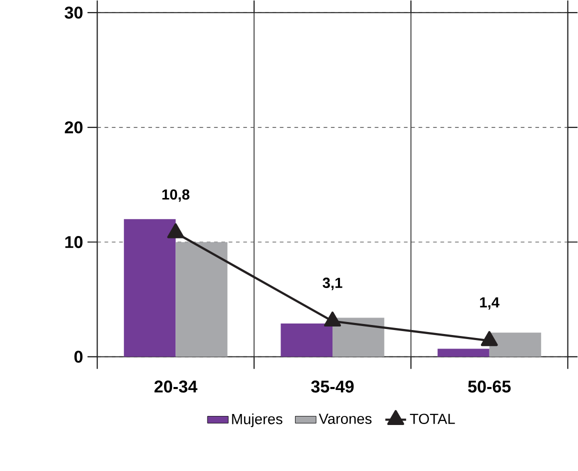  I want to click on x-tick-label: 35-49, so click(332, 386).